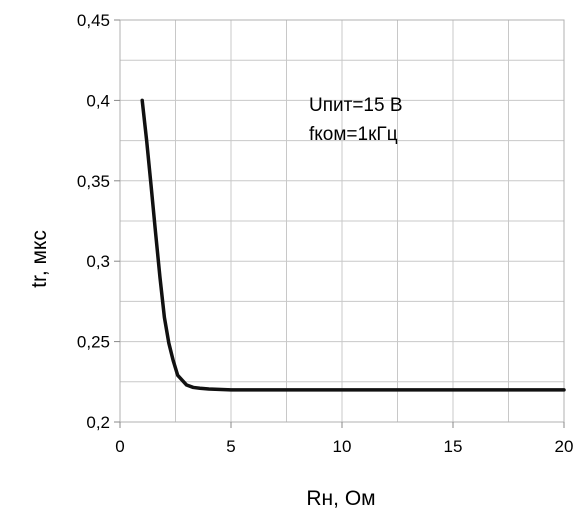 The image size is (588, 514). Describe the element at coordinates (98, 261) in the screenshot. I see `y-tick-label: 0,3` at that location.